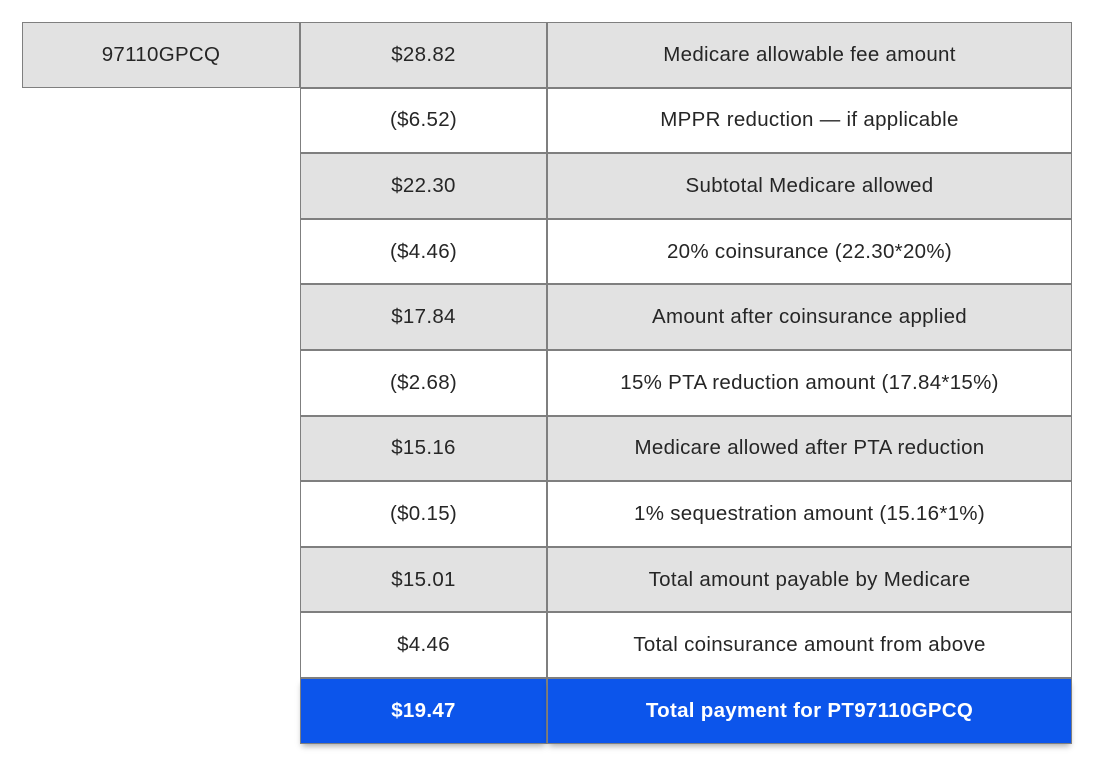 Image resolution: width=1094 pixels, height=766 pixels. Describe the element at coordinates (809, 448) in the screenshot. I see `description-cell: Medicare allowed after PTA reduction` at that location.